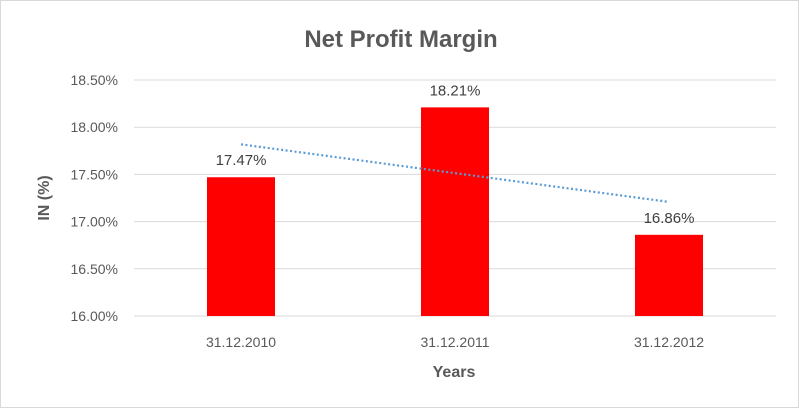 The image size is (799, 409). What do you see at coordinates (669, 218) in the screenshot?
I see `data-label: 16.86%` at bounding box center [669, 218].